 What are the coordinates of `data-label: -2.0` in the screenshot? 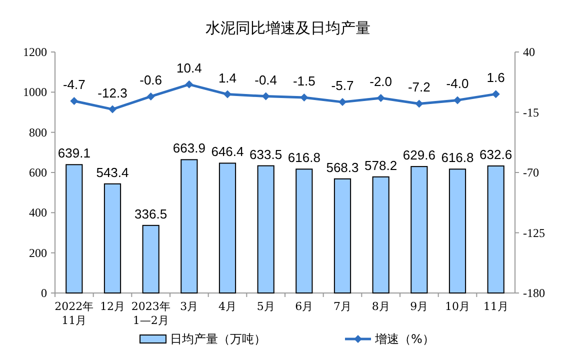 It's located at (381, 82).